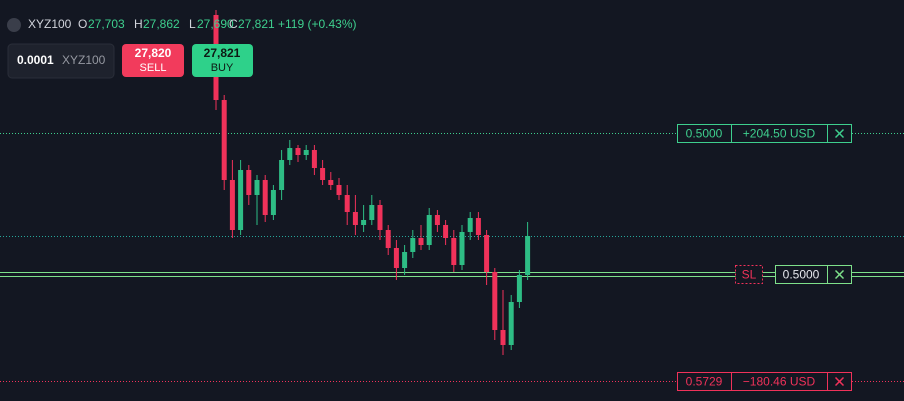  What do you see at coordinates (84, 60) in the screenshot?
I see `quantity-symbol: XYZ100` at bounding box center [84, 60].